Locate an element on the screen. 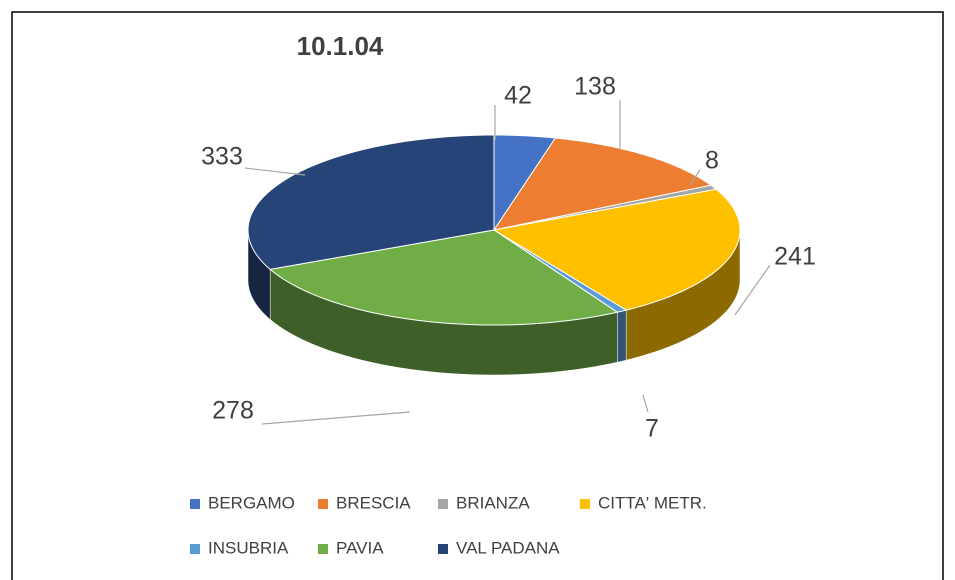 The image size is (955, 580). data-label: 8 is located at coordinates (712, 161).